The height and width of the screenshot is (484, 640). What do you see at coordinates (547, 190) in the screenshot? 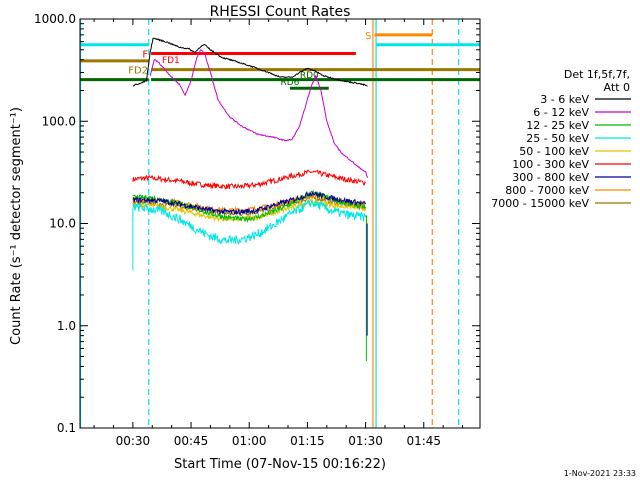
I see `legend-label-7: 800 - 7000 keV` at bounding box center [547, 190].